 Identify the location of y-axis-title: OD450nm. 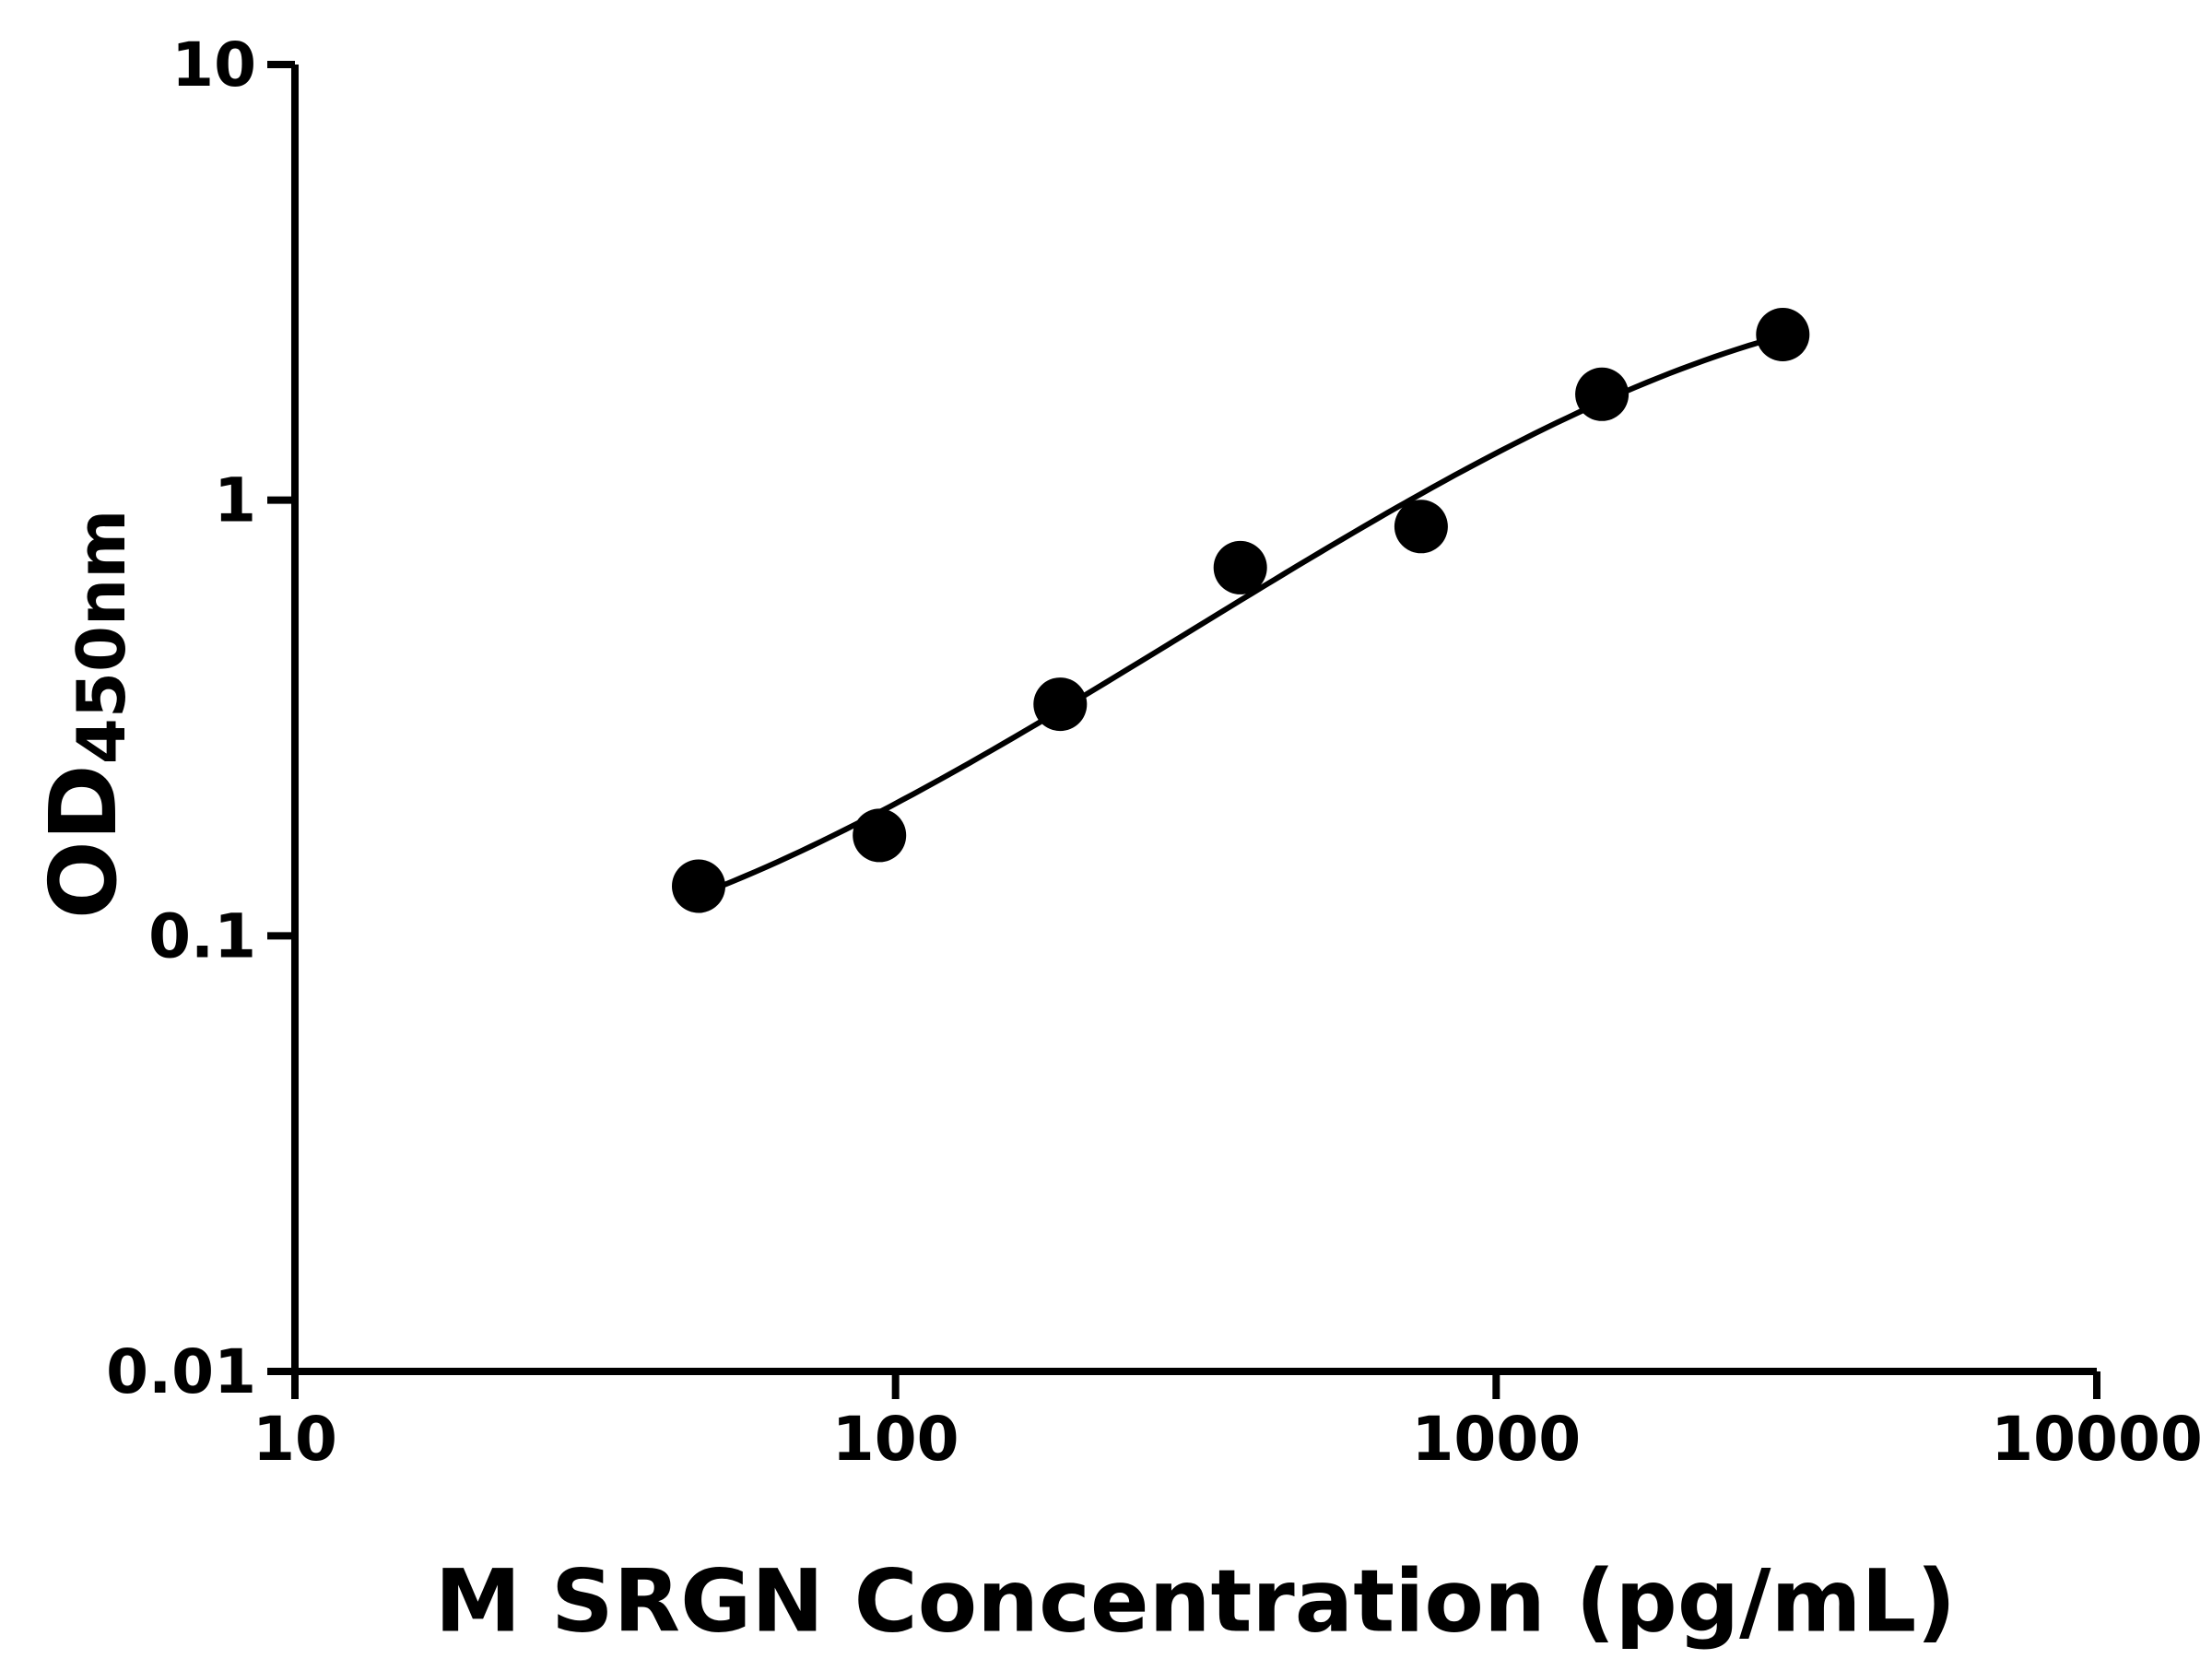
(84, 715).